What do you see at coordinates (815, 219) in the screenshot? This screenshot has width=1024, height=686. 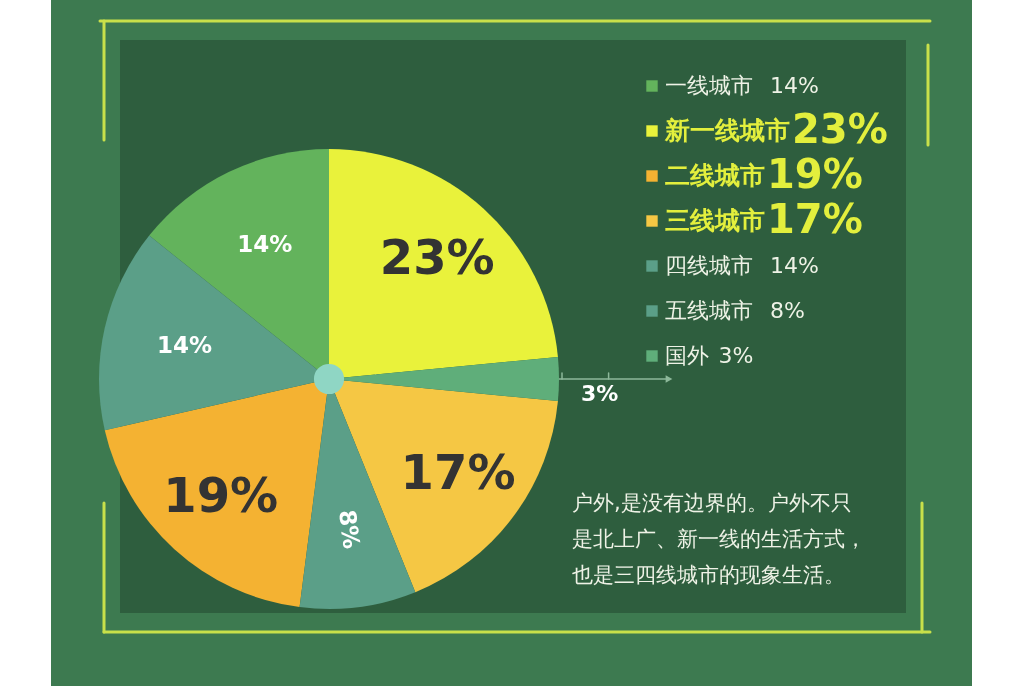 I see `text: 17%` at bounding box center [815, 219].